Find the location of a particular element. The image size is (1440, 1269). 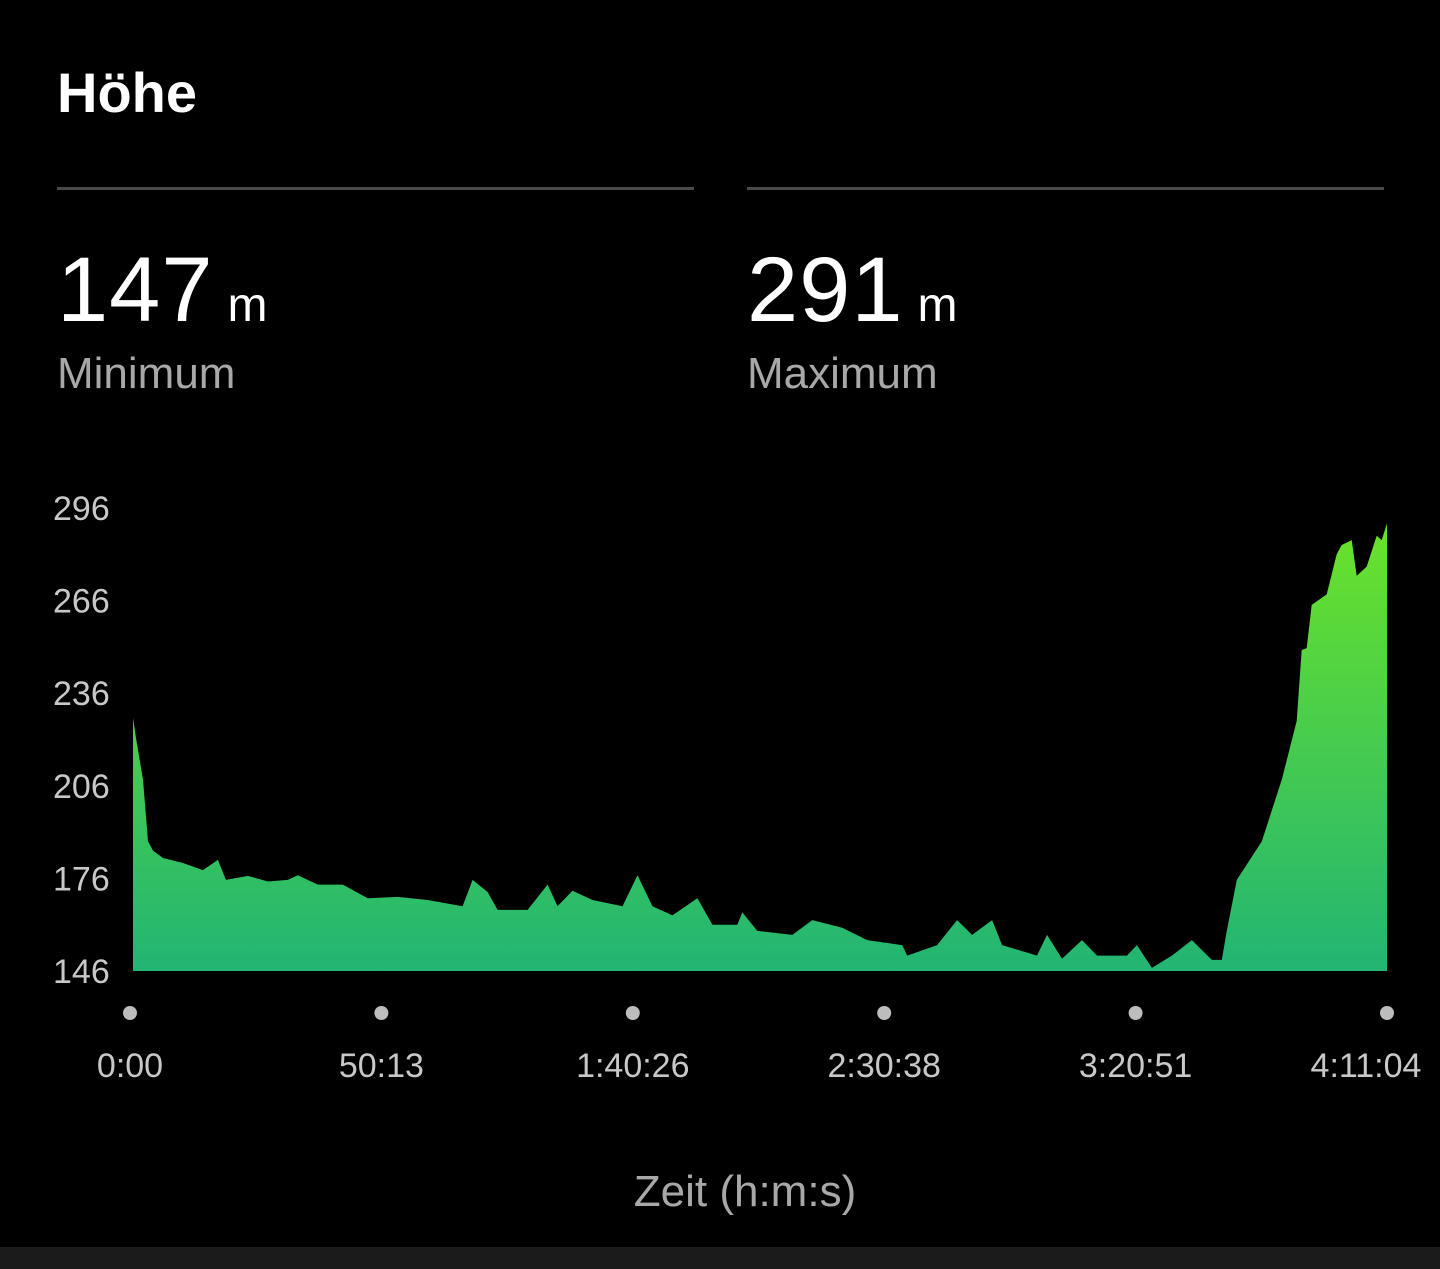

x-tick-label: 0:00 is located at coordinates (130, 1066).